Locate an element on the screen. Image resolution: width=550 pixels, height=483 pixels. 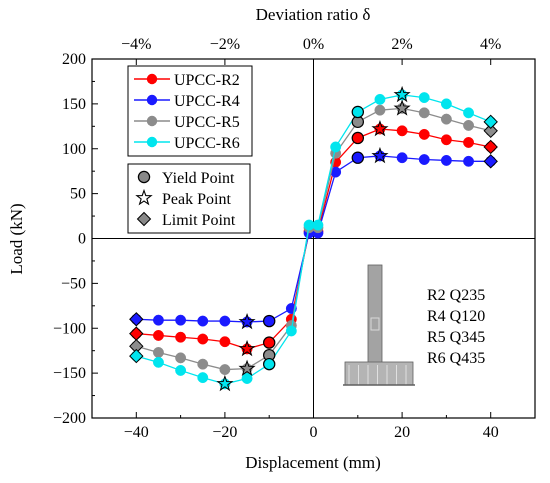
top-tick-label: 4% is located at coordinates (490, 44).